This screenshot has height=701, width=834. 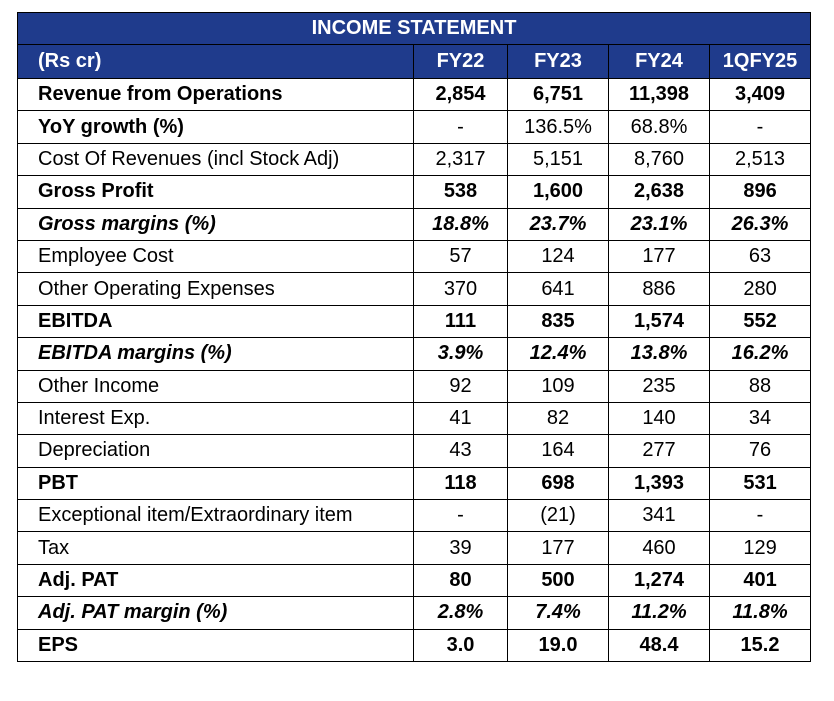 I want to click on row-label: Exceptional item/Extraordinary item, so click(x=215, y=516).